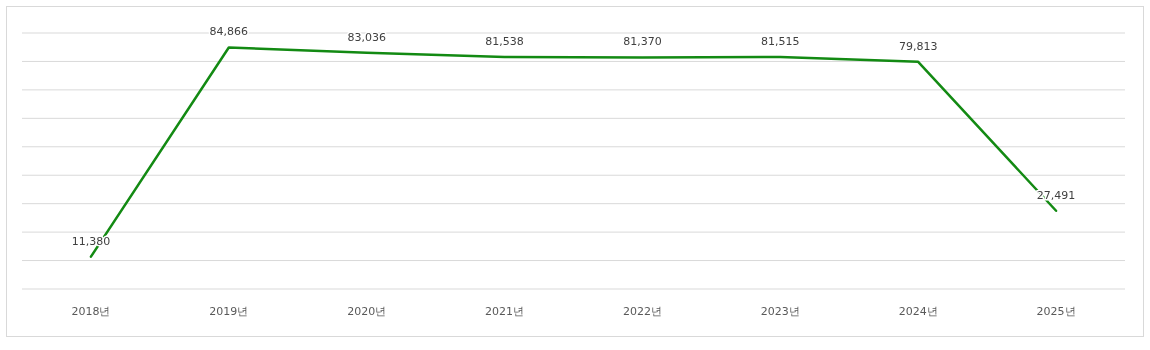 The width and height of the screenshot is (1150, 350). I want to click on data-label: 79,813, so click(918, 46).